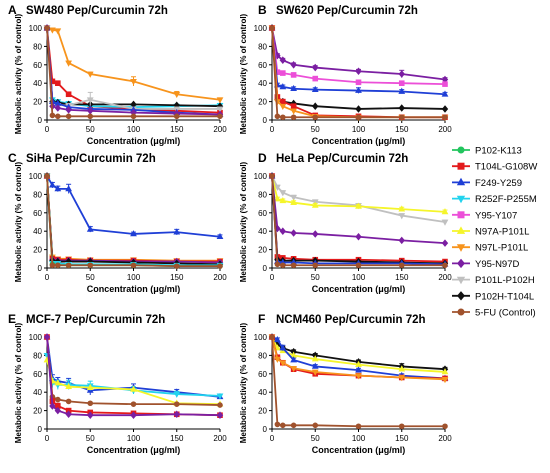  I want to click on y-tick-label-a: 20, so click(37, 102).